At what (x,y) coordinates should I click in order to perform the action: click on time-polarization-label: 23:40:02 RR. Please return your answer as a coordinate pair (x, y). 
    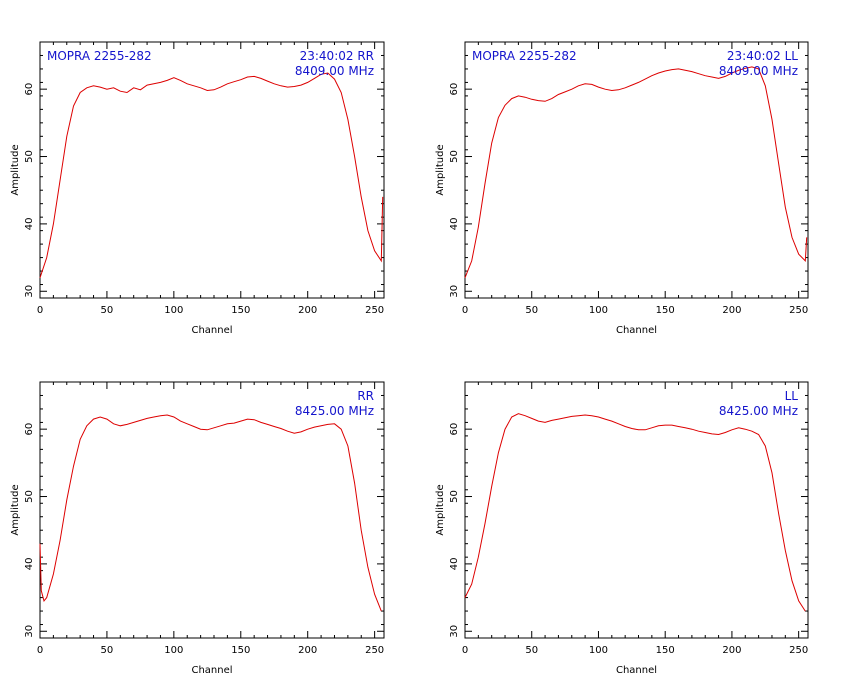
    Looking at the image, I should click on (337, 56).